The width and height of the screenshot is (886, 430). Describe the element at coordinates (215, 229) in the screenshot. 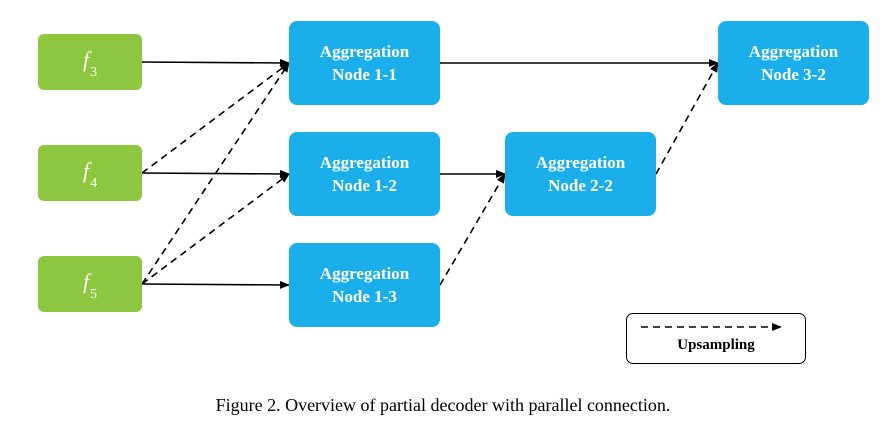

I see `edge-f5-n12-upsampling` at that location.